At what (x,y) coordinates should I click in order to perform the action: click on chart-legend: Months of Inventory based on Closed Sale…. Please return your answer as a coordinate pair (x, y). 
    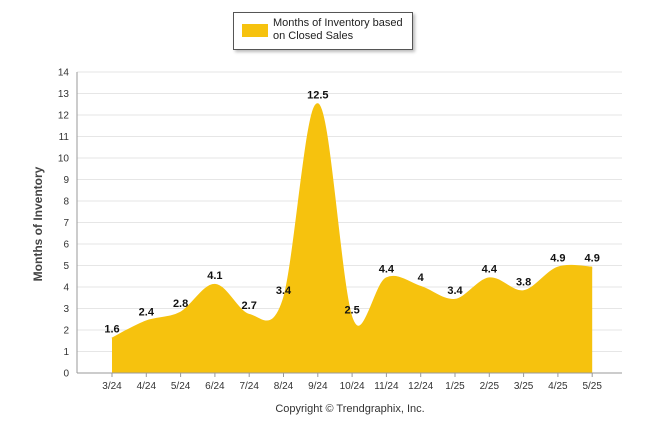
    Looking at the image, I should click on (323, 31).